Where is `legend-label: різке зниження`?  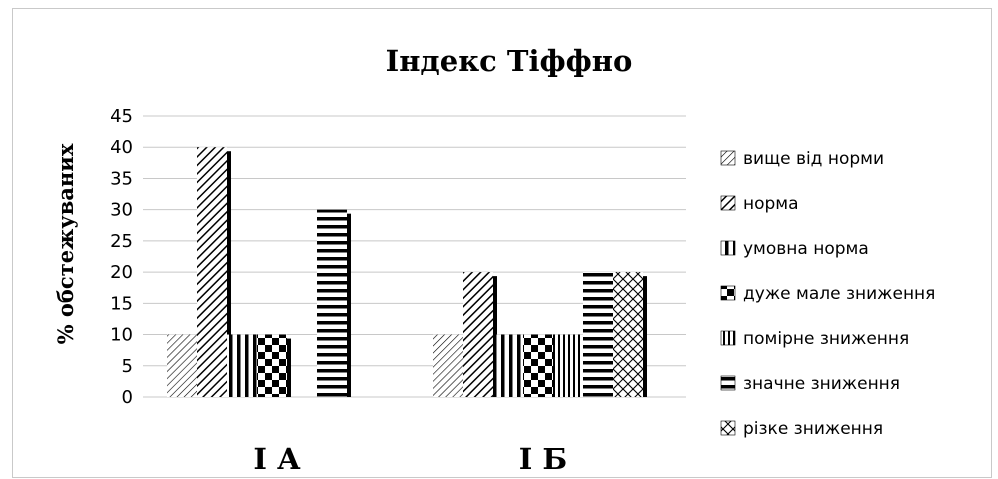 legend-label: різке зниження is located at coordinates (813, 429).